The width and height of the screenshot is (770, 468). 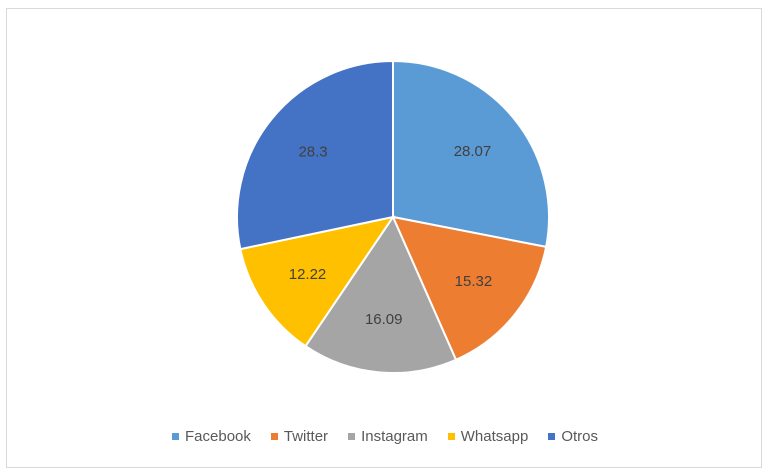 I want to click on legend-swatch-twitter, so click(x=274, y=436).